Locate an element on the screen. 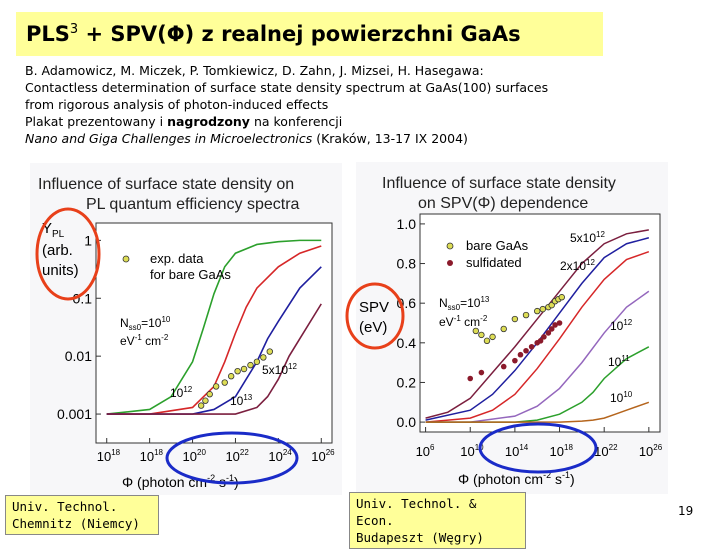 The image size is (720, 549). pl-legend-line2: for bare GaAs is located at coordinates (190, 274).